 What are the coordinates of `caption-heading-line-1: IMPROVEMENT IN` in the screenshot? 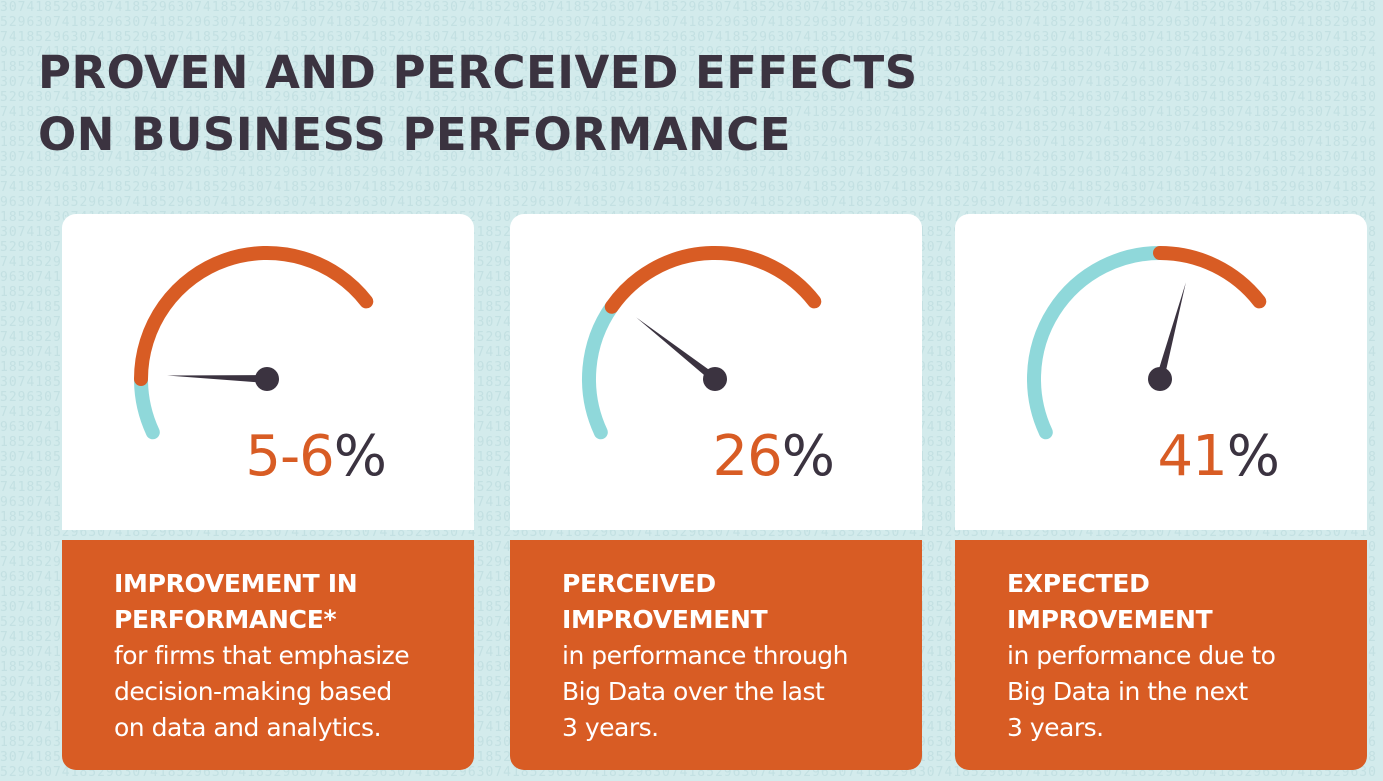 It's located at (236, 583).